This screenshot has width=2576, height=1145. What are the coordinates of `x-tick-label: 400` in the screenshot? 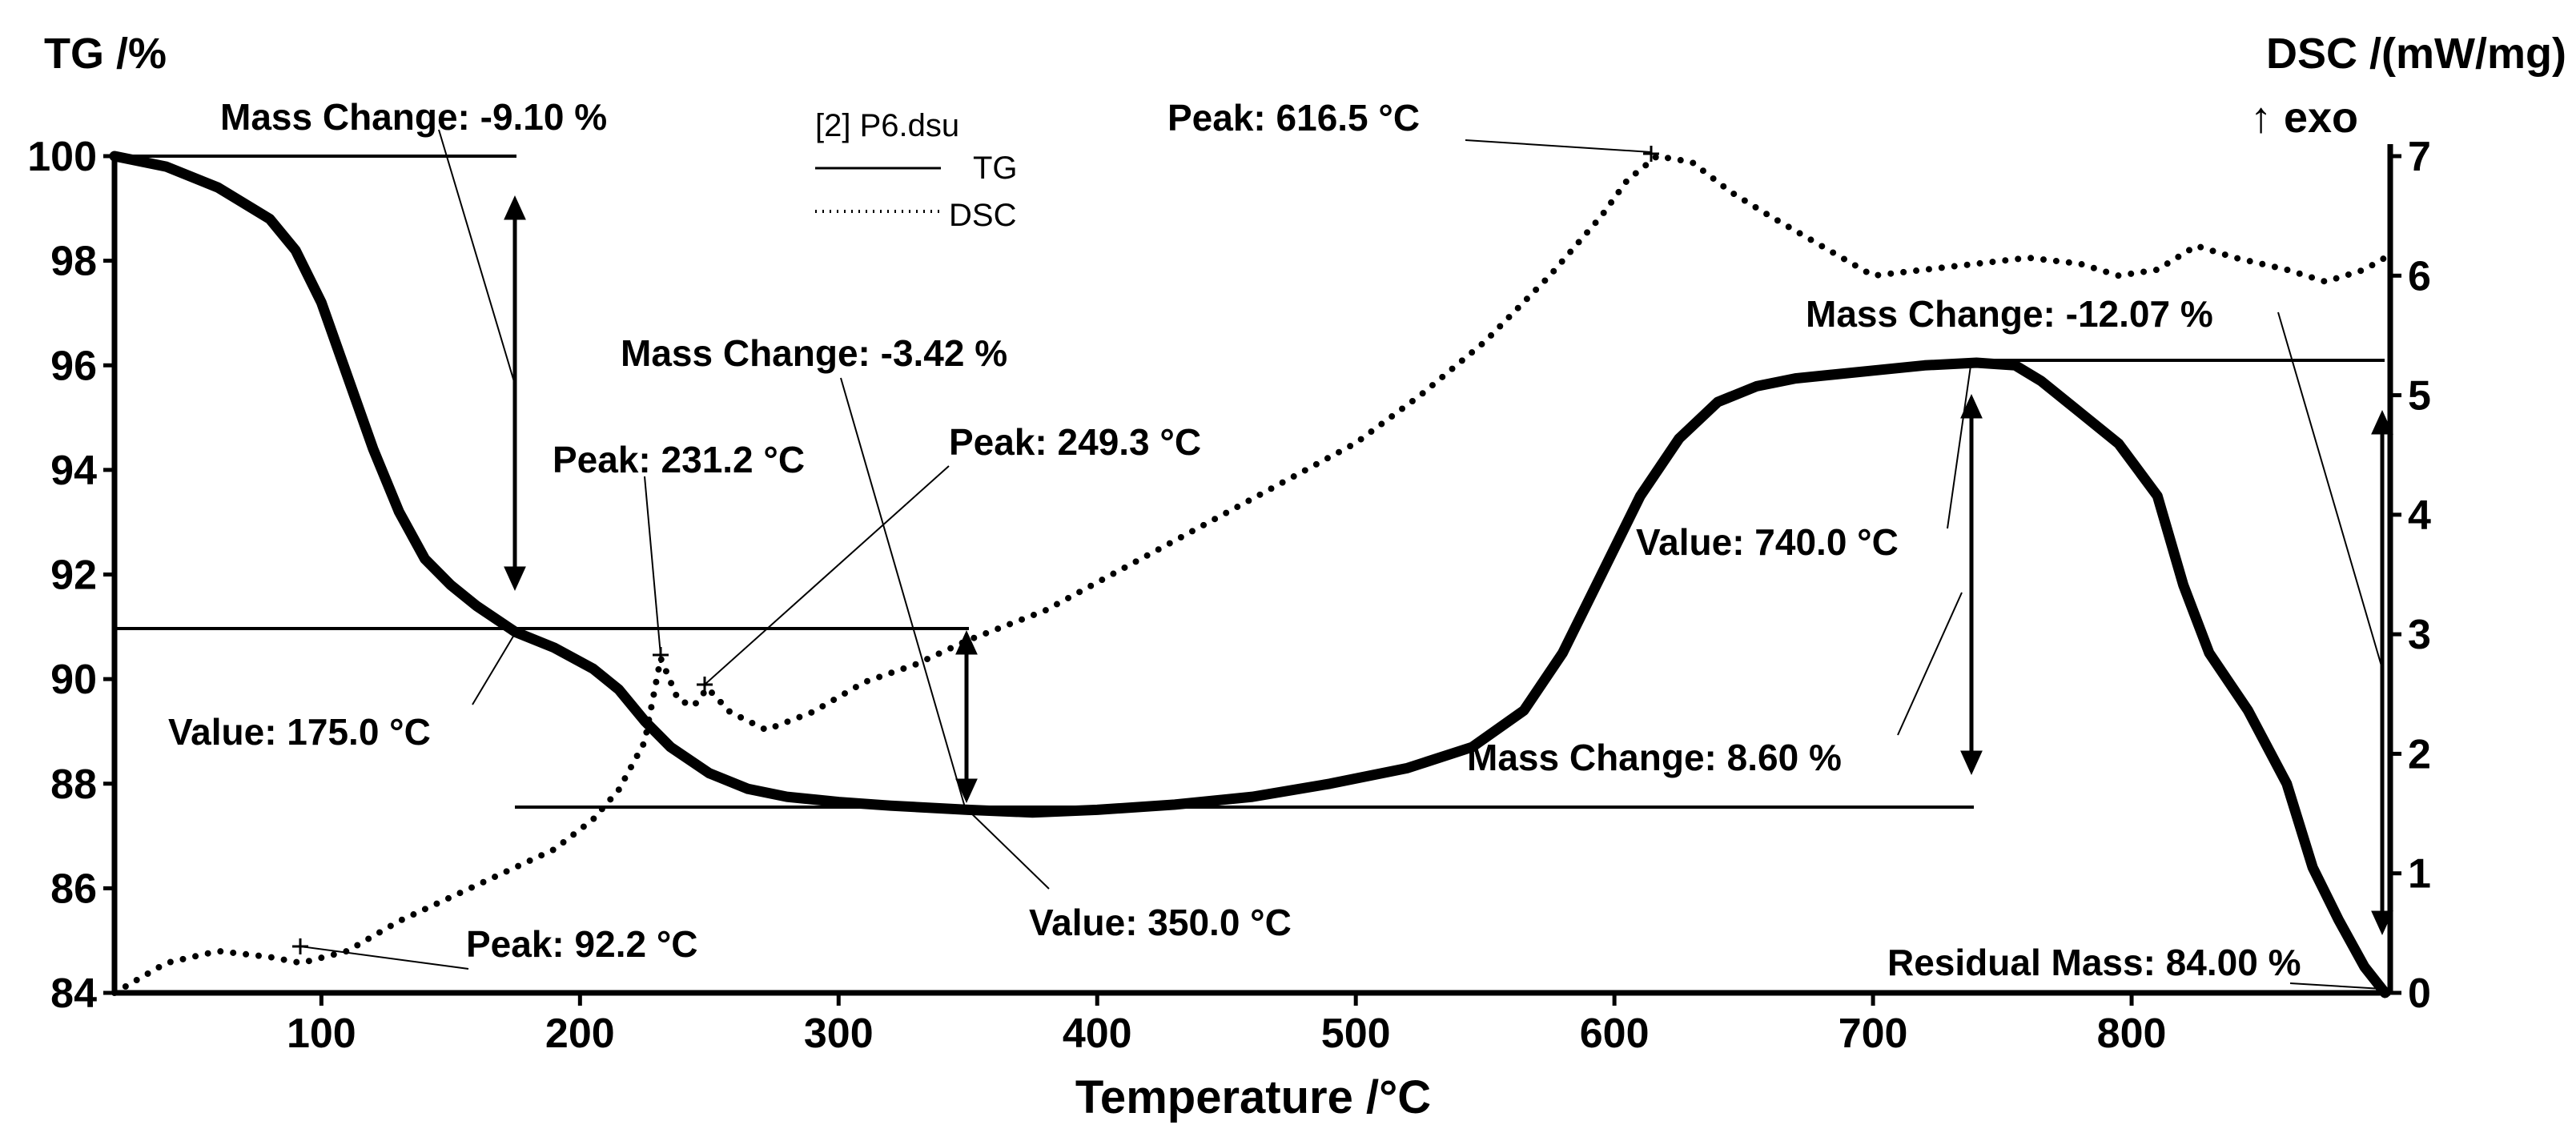 It's located at (1097, 1033).